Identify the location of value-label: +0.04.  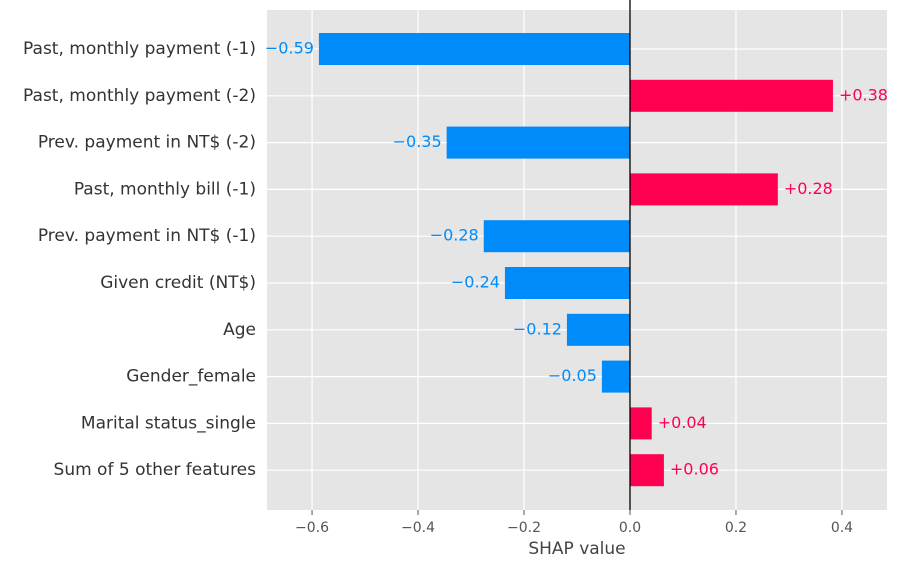
(682, 422).